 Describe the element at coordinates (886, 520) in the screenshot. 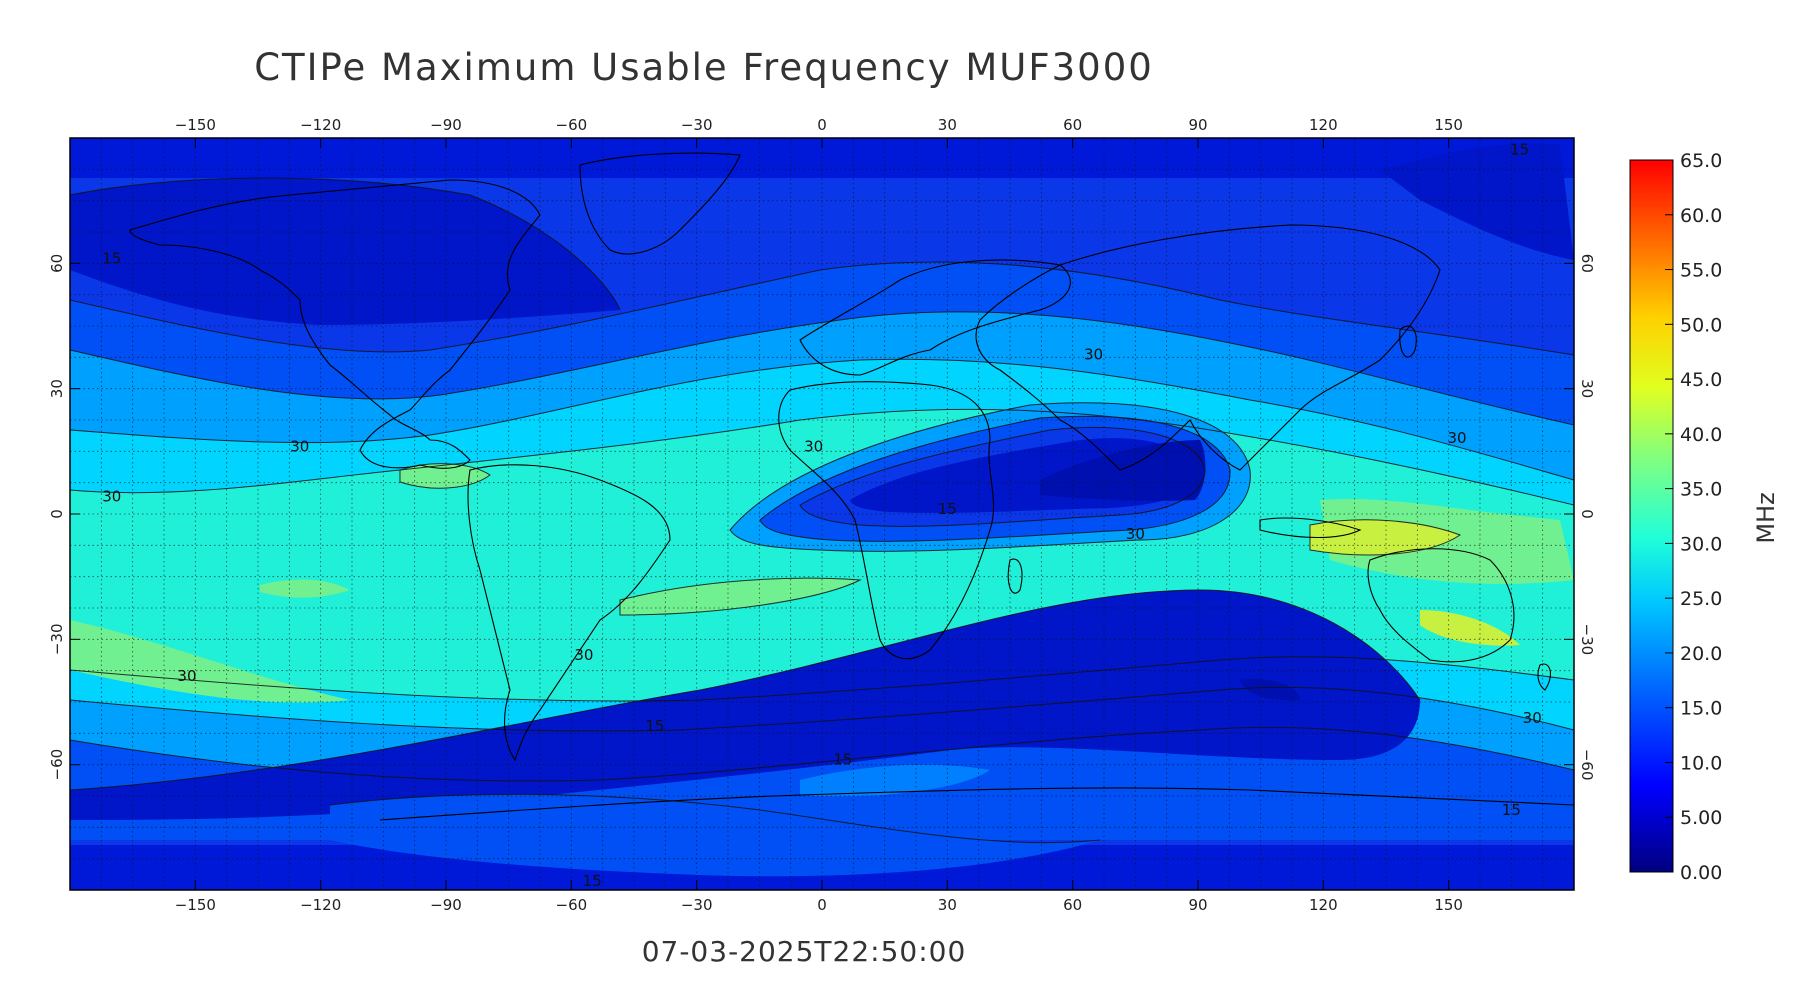

I see `coastline-africa` at that location.